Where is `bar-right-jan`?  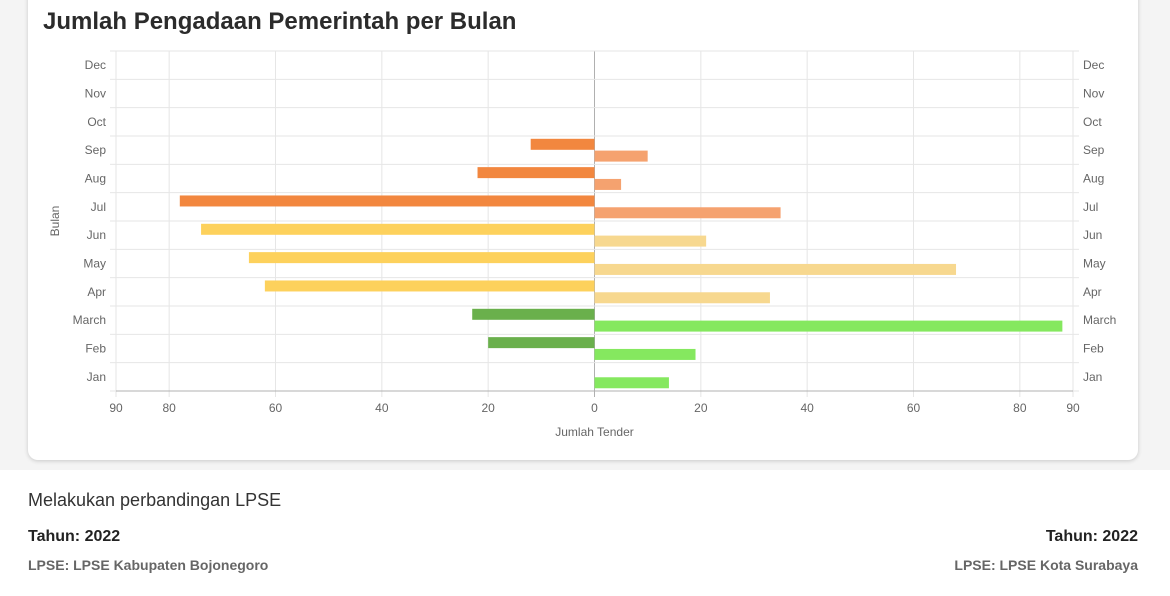 bar-right-jan is located at coordinates (631, 383).